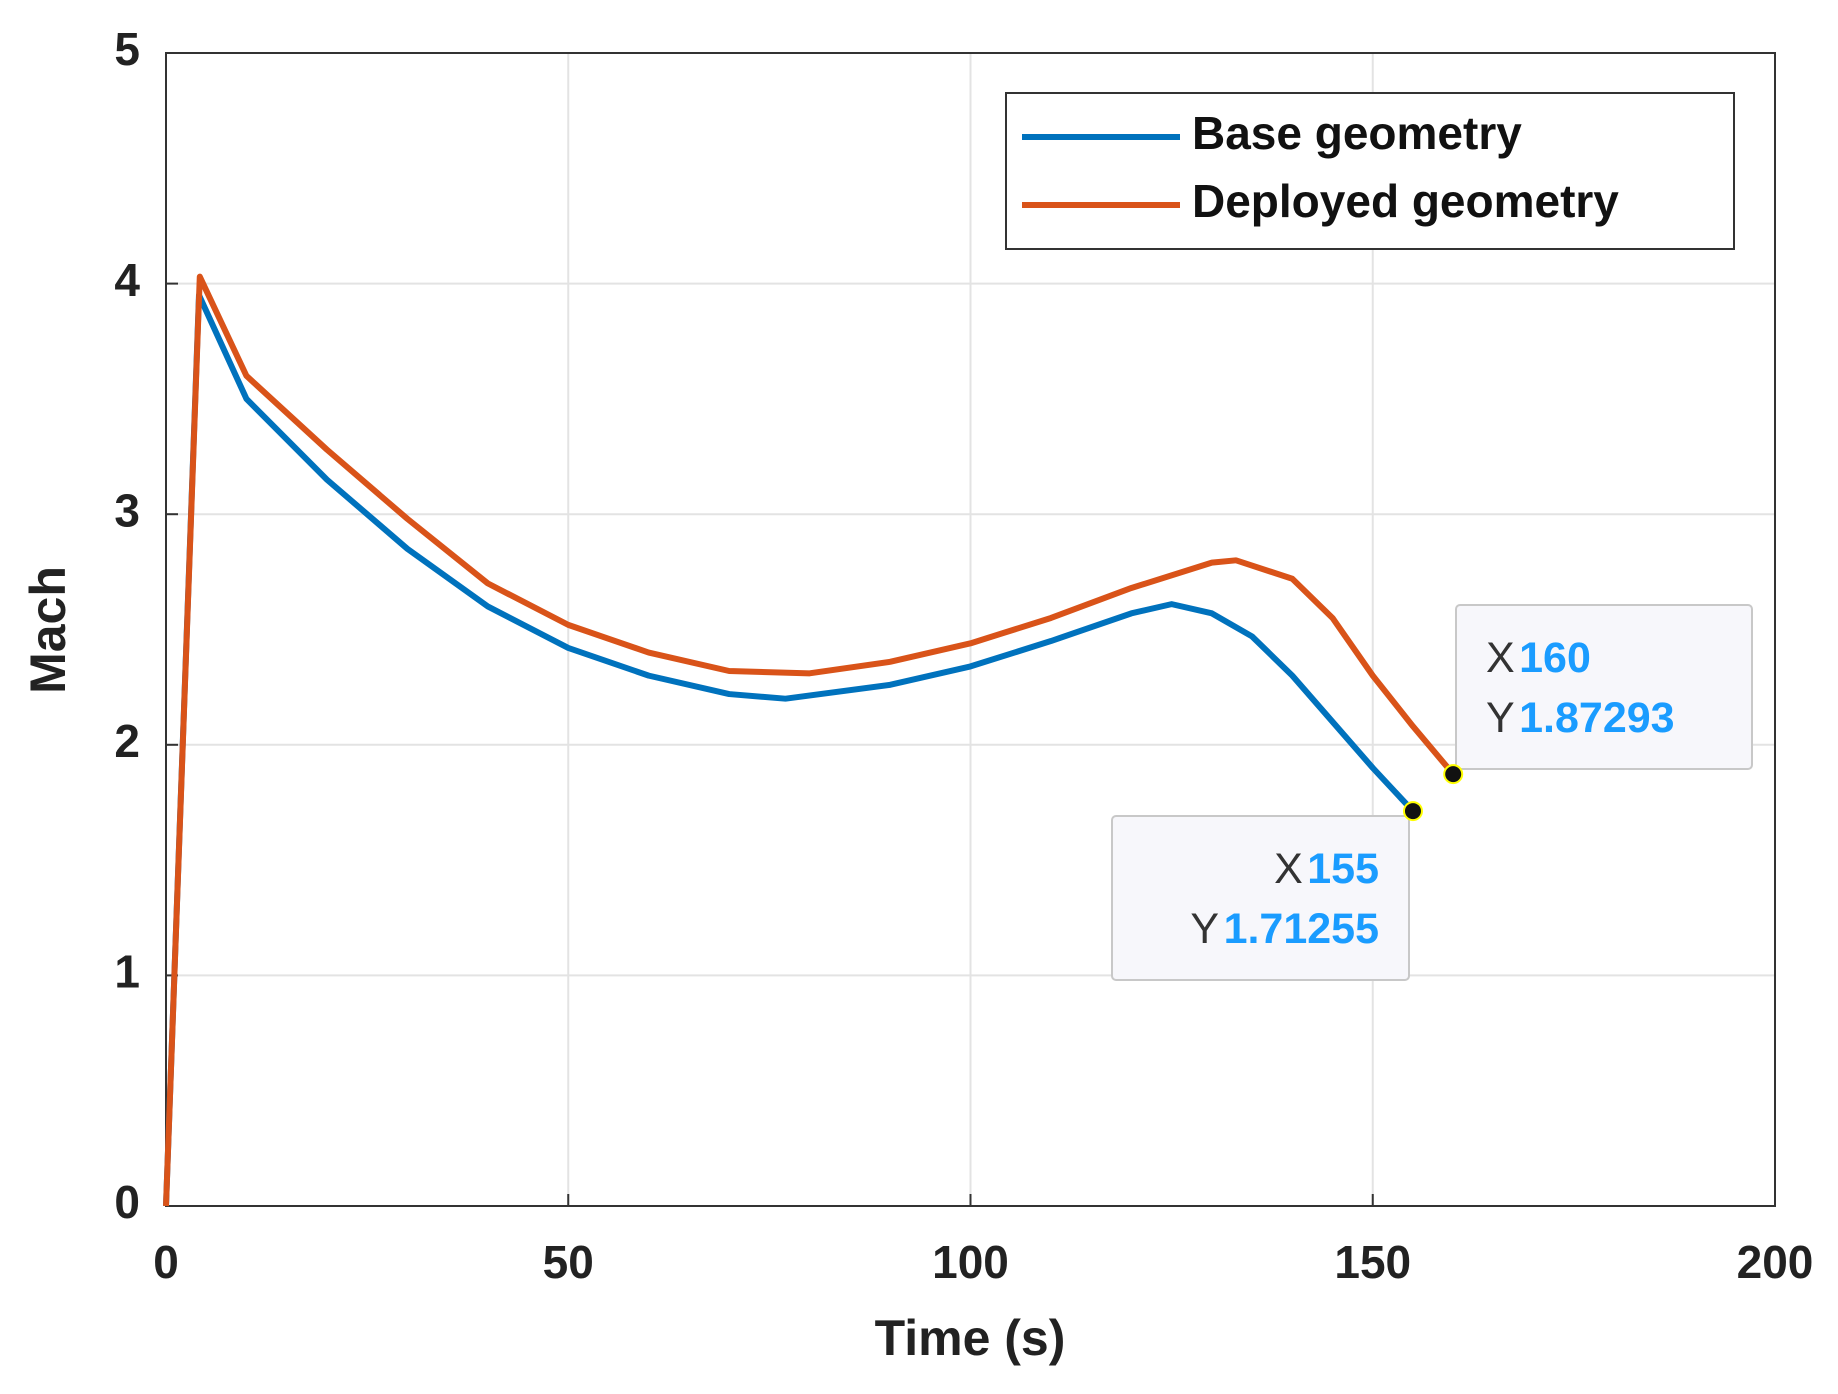 The image size is (1838, 1394). Describe the element at coordinates (1555, 658) in the screenshot. I see `datatip-value: 160` at that location.